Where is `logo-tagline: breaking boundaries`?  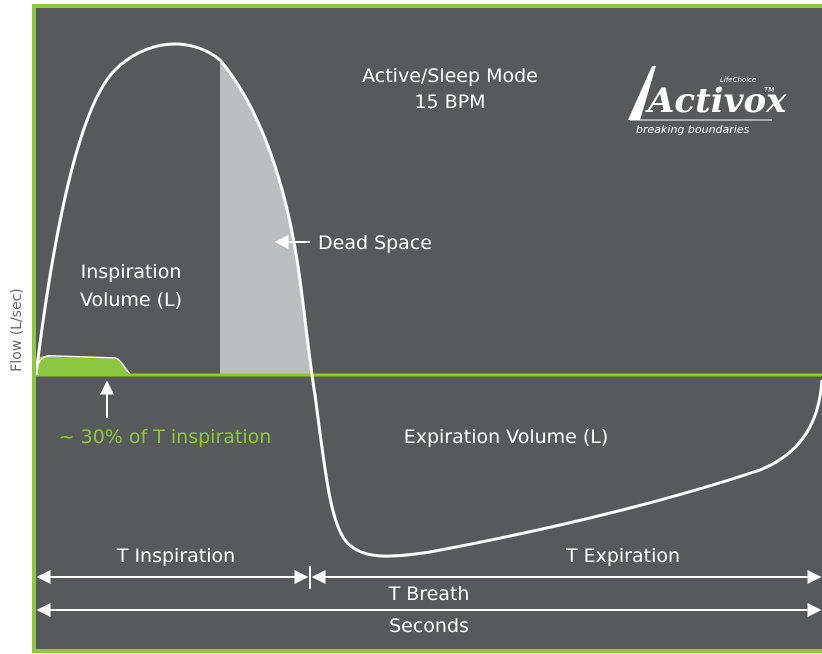
logo-tagline: breaking boundaries is located at coordinates (693, 129).